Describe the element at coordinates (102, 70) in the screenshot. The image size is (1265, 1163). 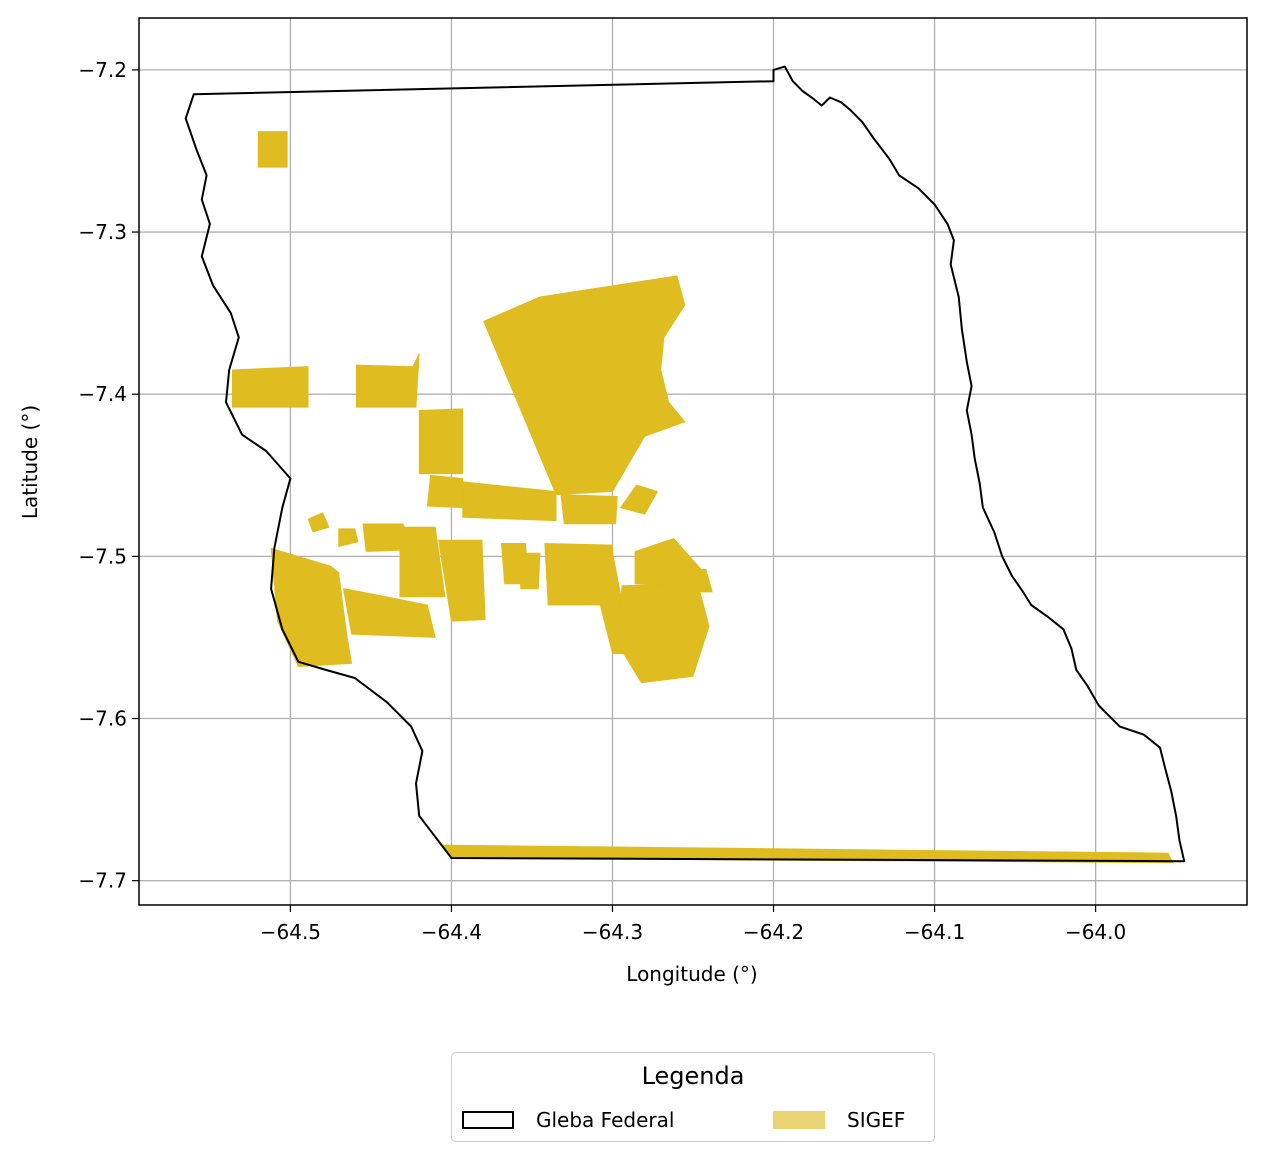
I see `y-tick-label: −7.2` at that location.